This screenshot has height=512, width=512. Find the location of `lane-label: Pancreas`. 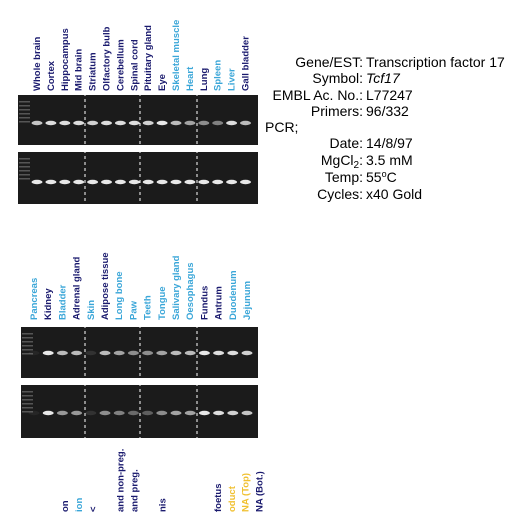

lane-label: Pancreas is located at coordinates (34, 299).